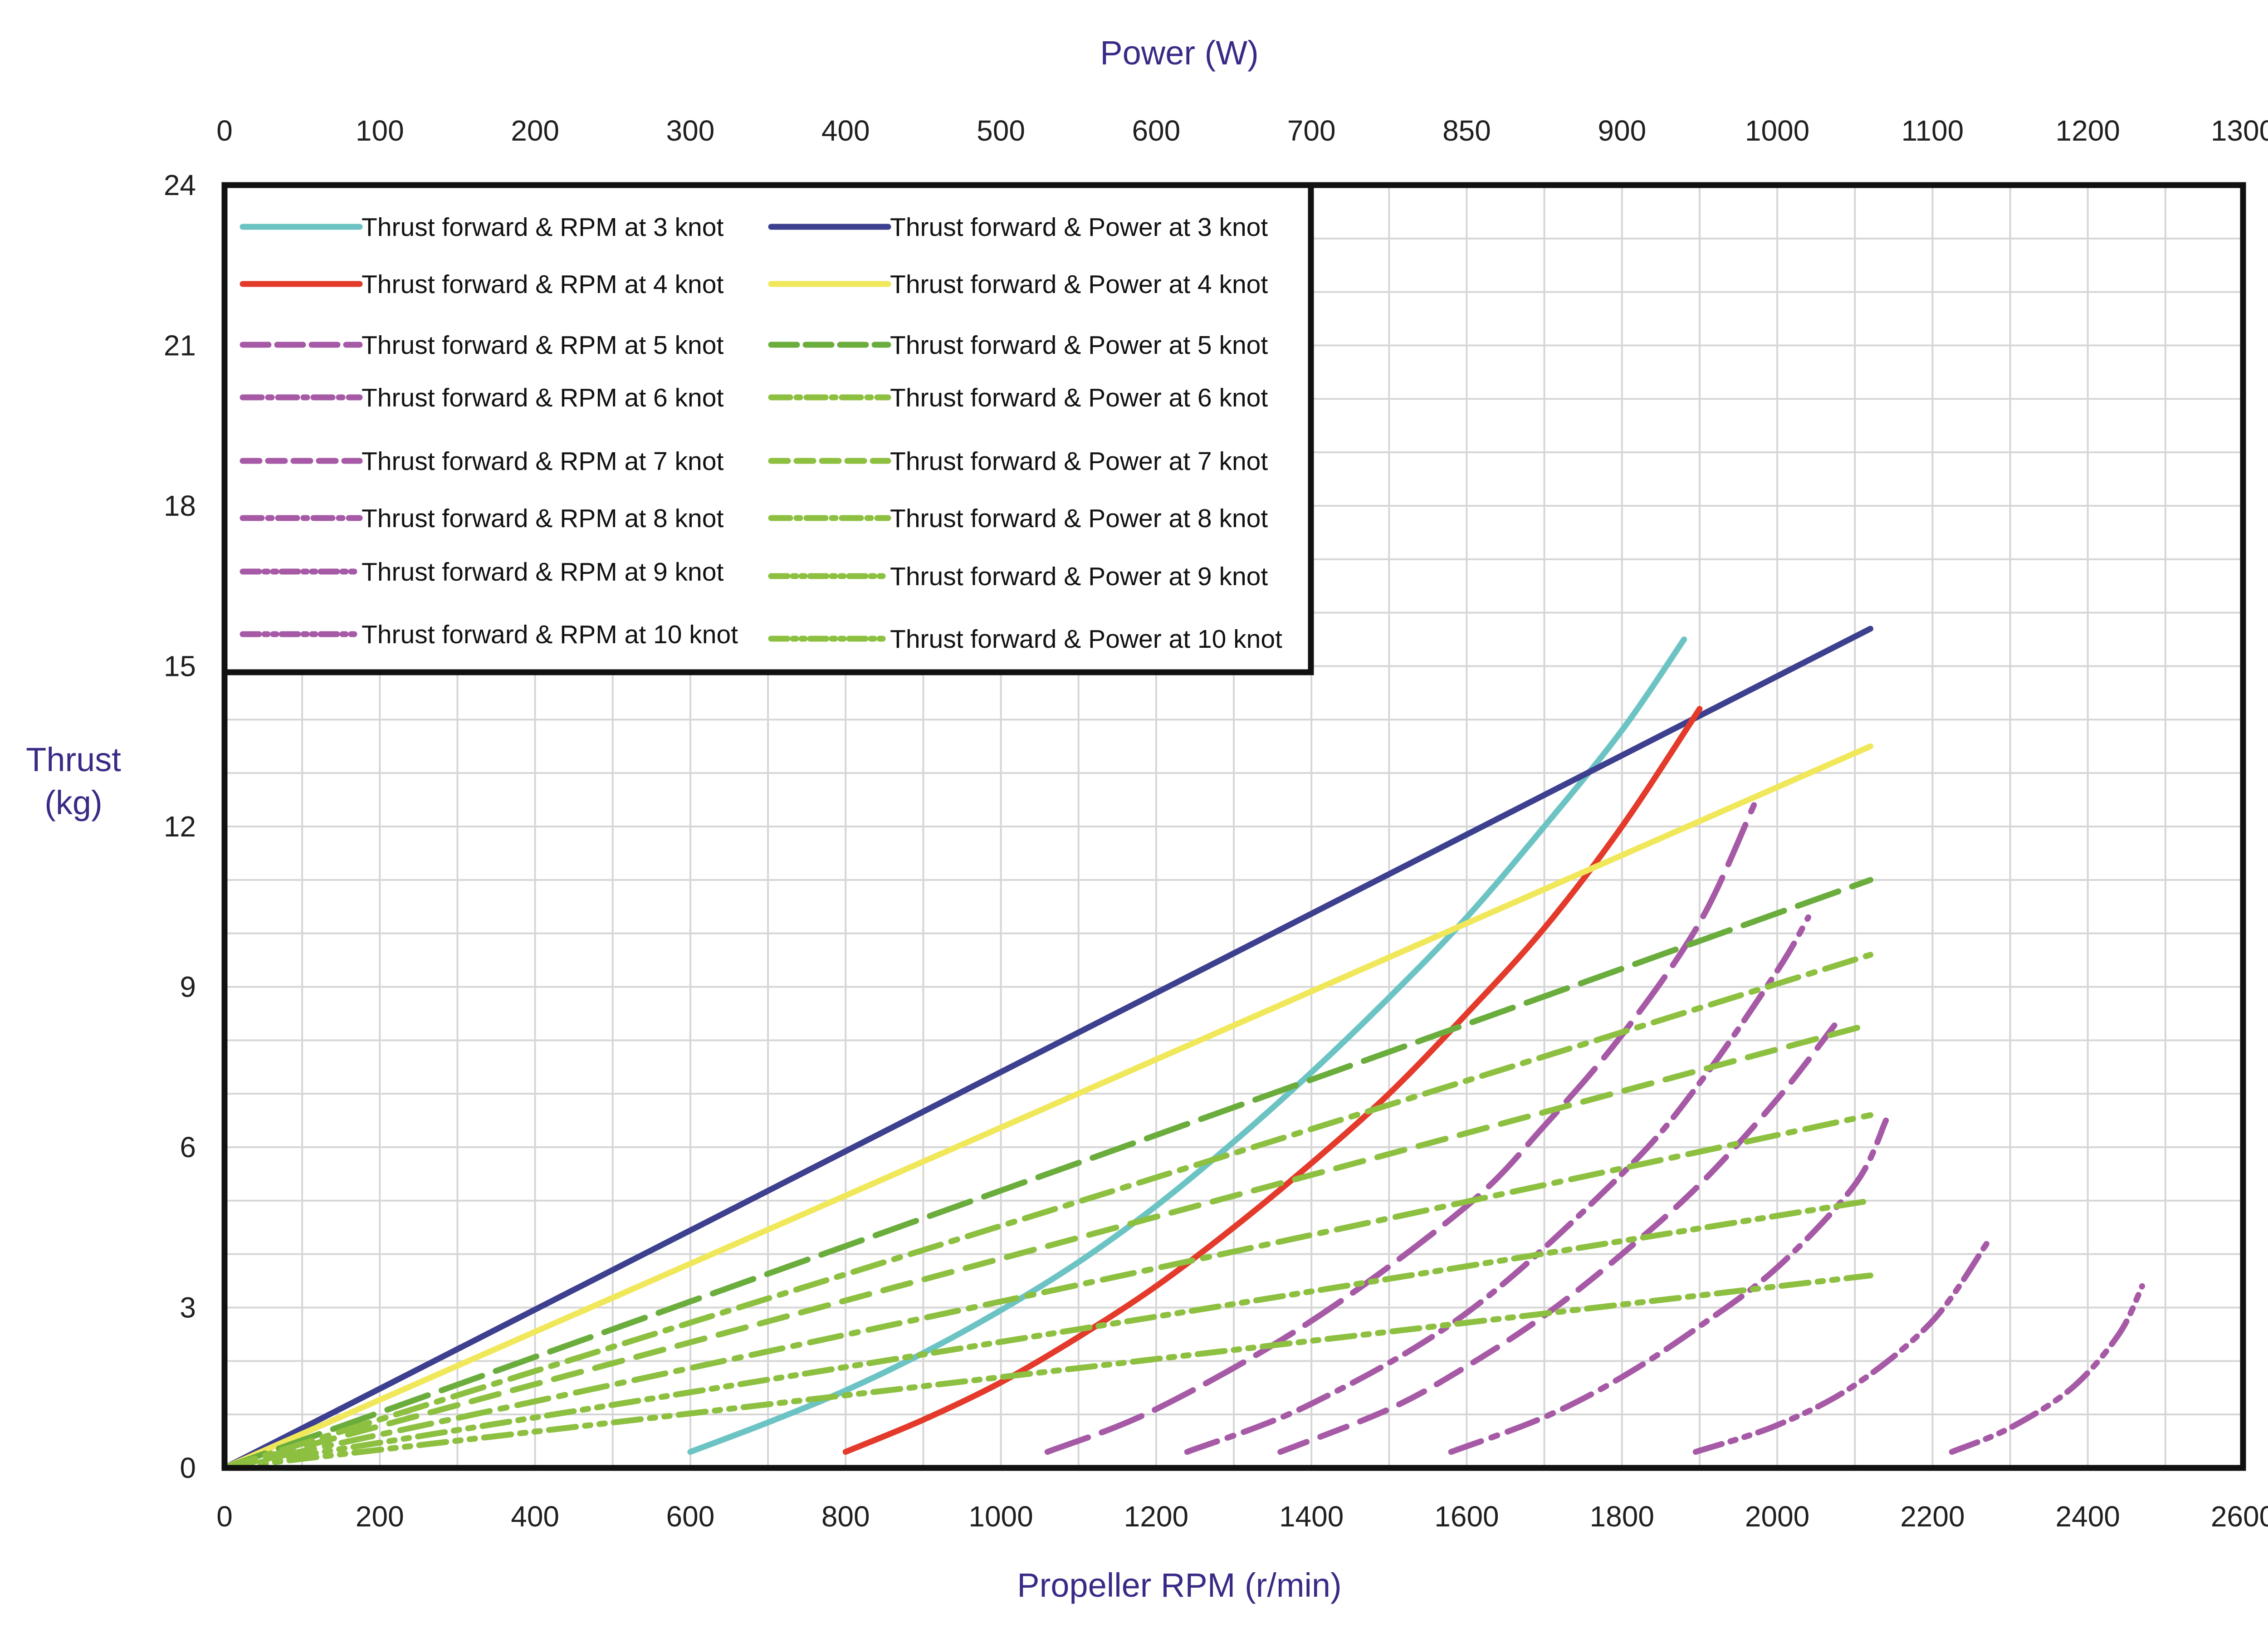 Image resolution: width=2268 pixels, height=1643 pixels. I want to click on y-tick-label: 9, so click(188, 987).